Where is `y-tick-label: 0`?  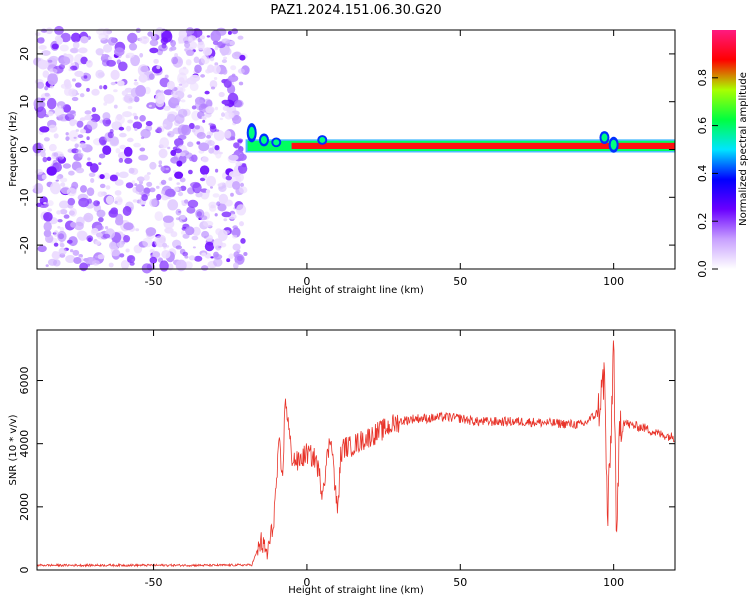 y-tick-label: 0 is located at coordinates (24, 570).